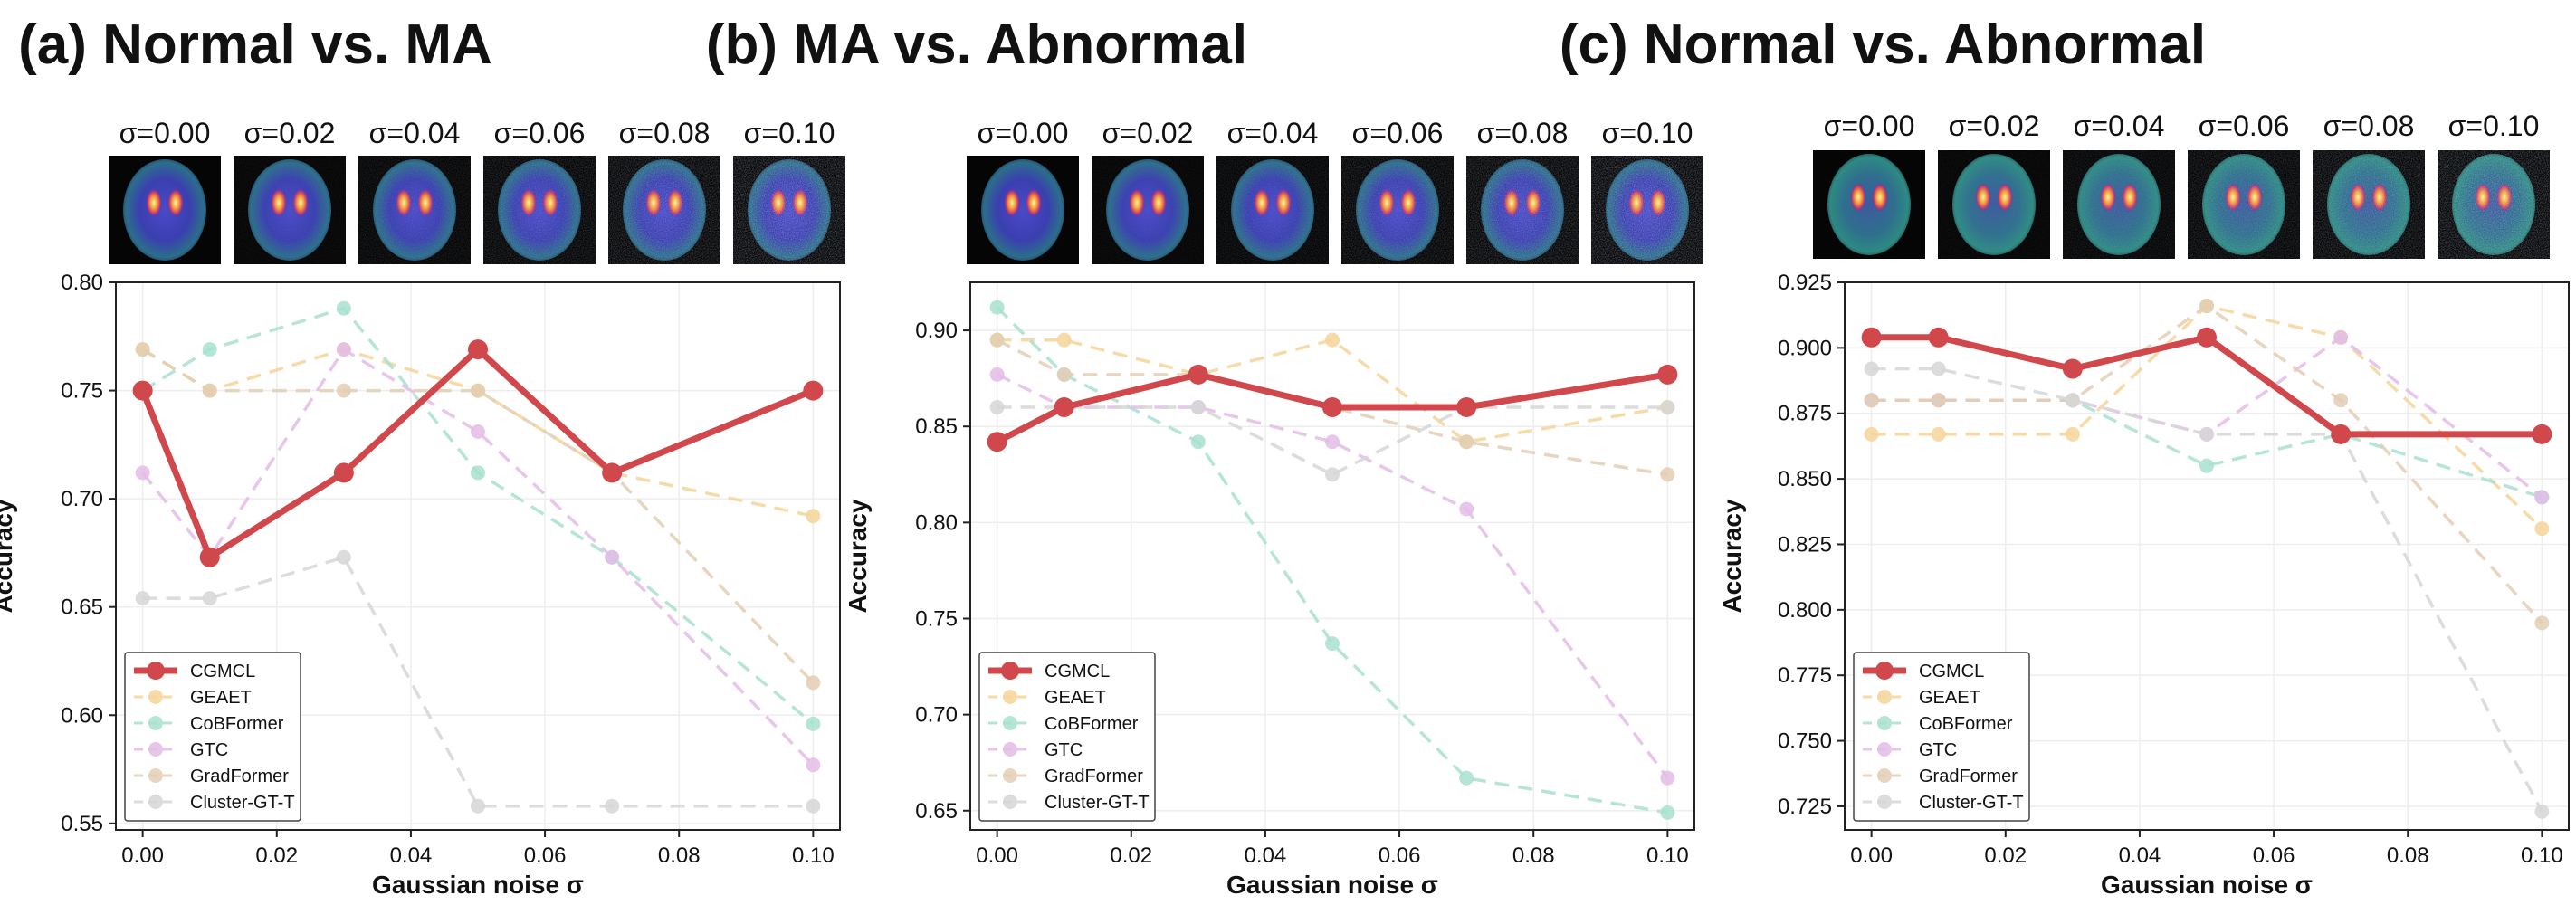 The image size is (2576, 924). Describe the element at coordinates (665, 133) in the screenshot. I see `sigma-label: σ=0.08` at that location.